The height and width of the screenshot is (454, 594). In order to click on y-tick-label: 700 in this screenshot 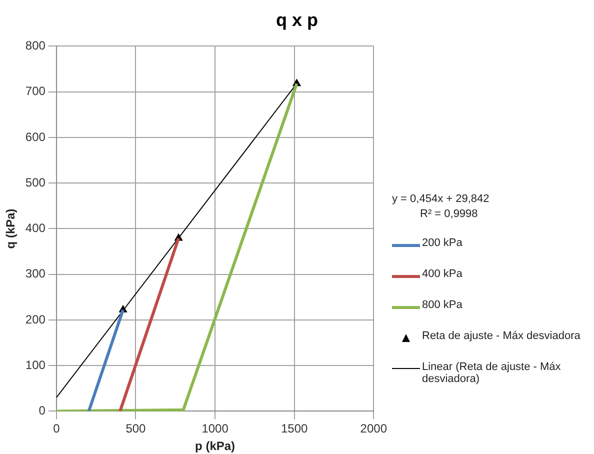, I will do `click(35, 91)`.